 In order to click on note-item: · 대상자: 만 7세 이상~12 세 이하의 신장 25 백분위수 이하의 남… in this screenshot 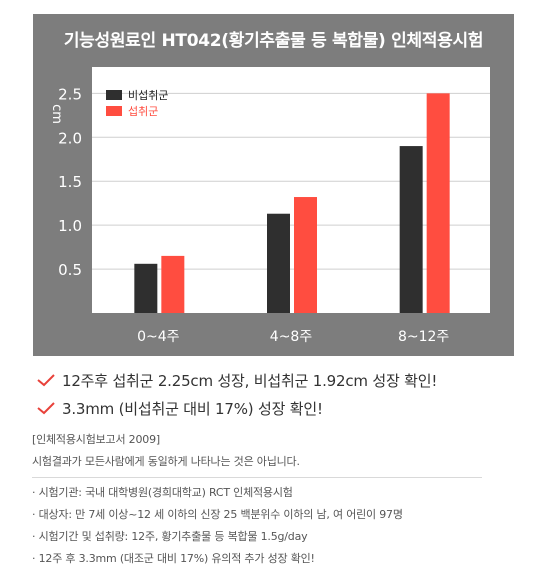, I will do `click(217, 514)`.